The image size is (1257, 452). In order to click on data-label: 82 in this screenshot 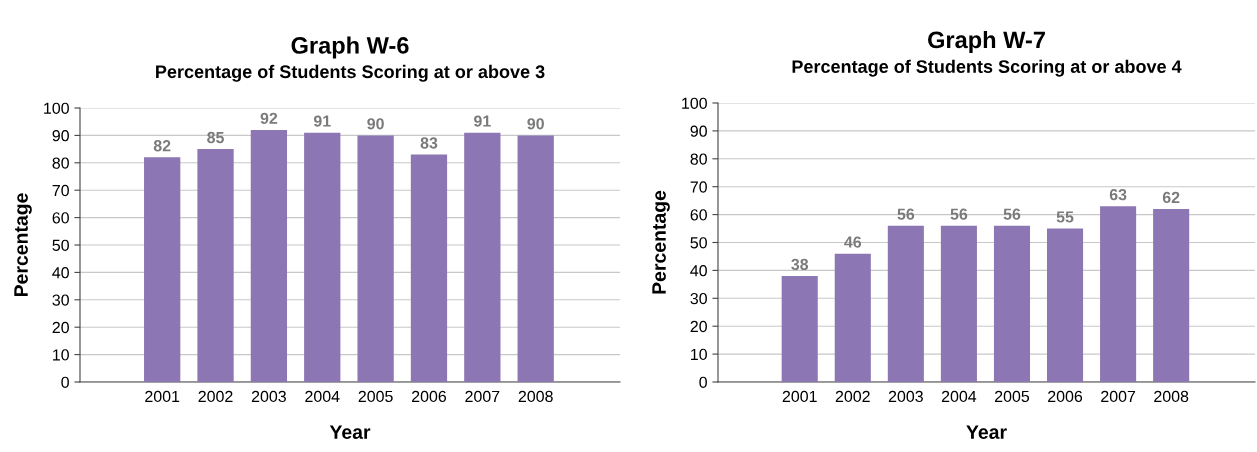, I will do `click(162, 146)`.